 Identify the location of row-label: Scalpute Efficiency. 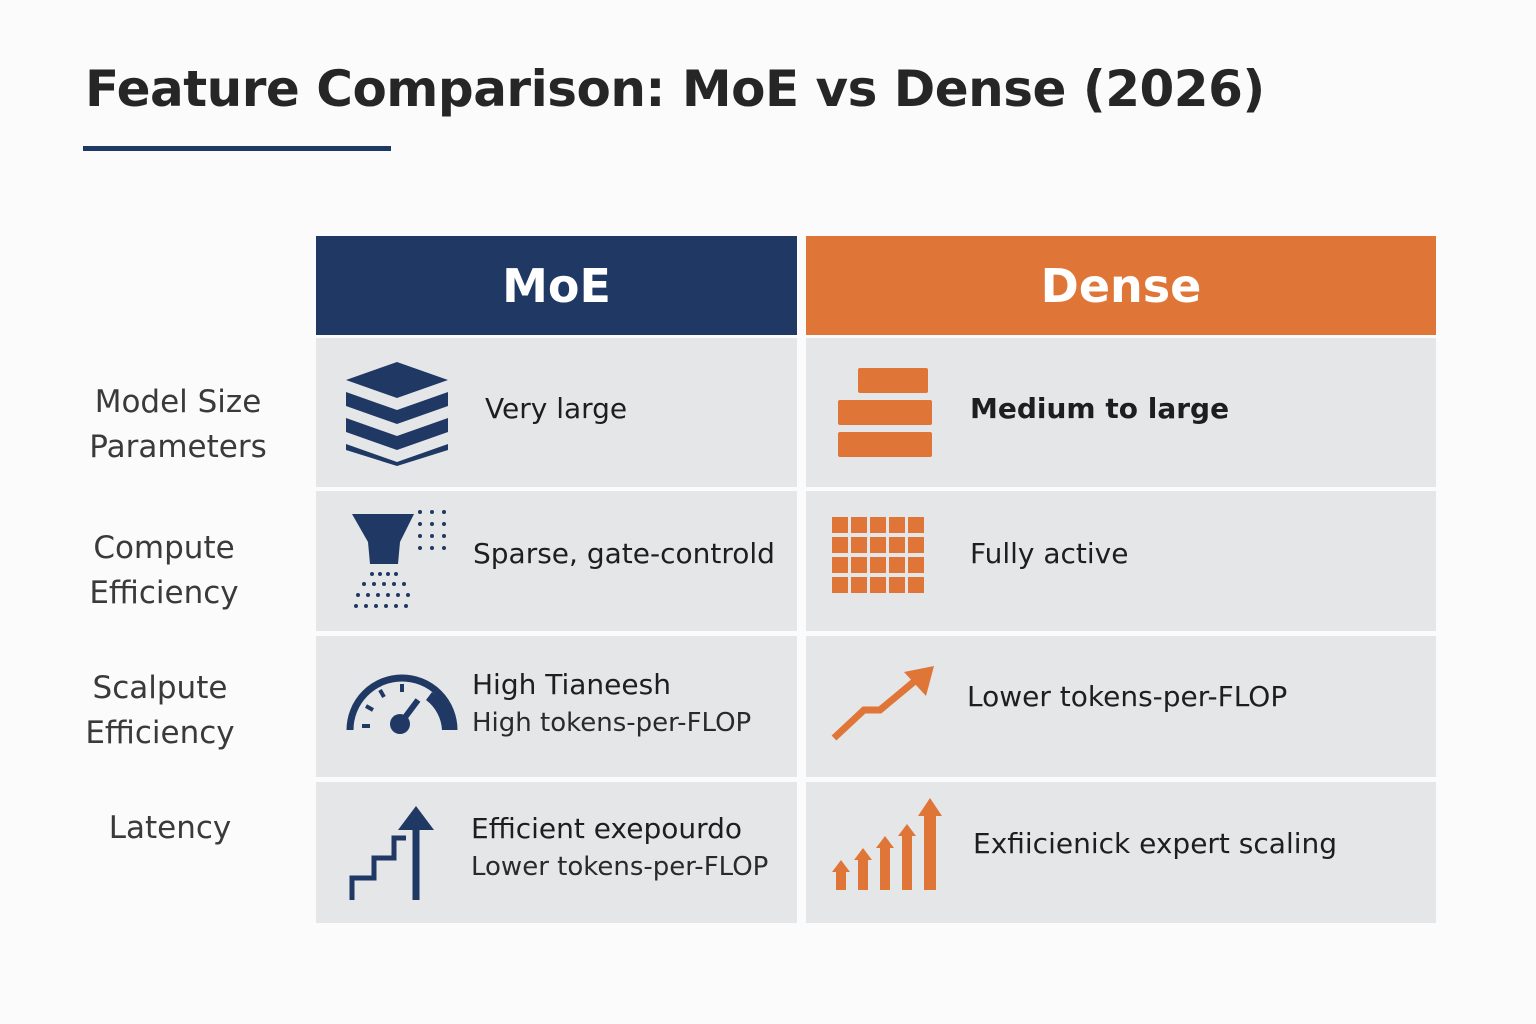
(160, 711).